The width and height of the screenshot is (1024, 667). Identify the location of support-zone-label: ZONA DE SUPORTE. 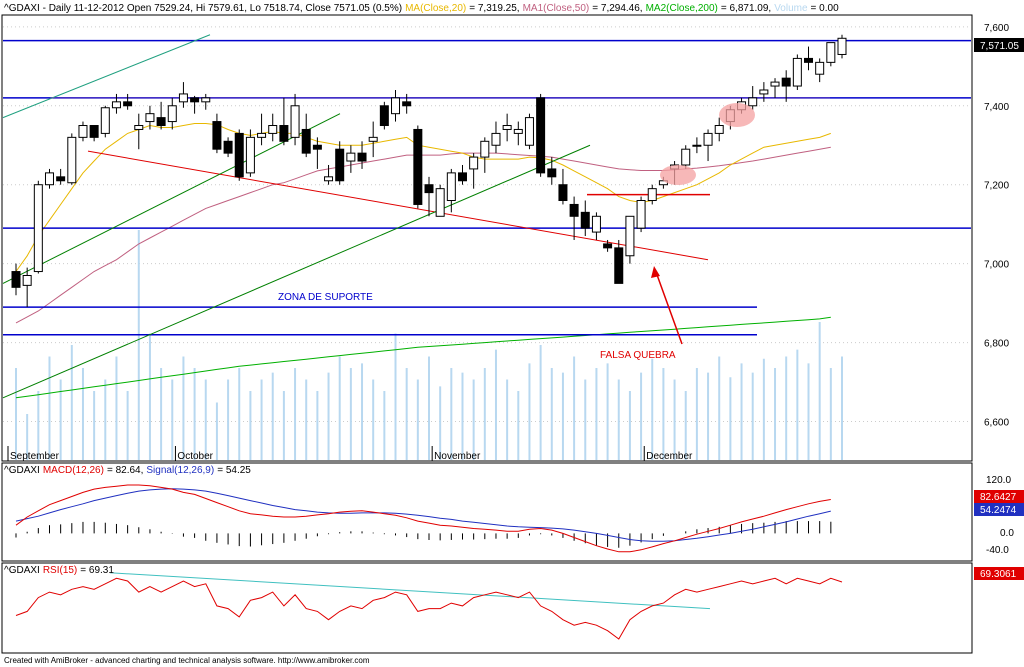
(325, 297).